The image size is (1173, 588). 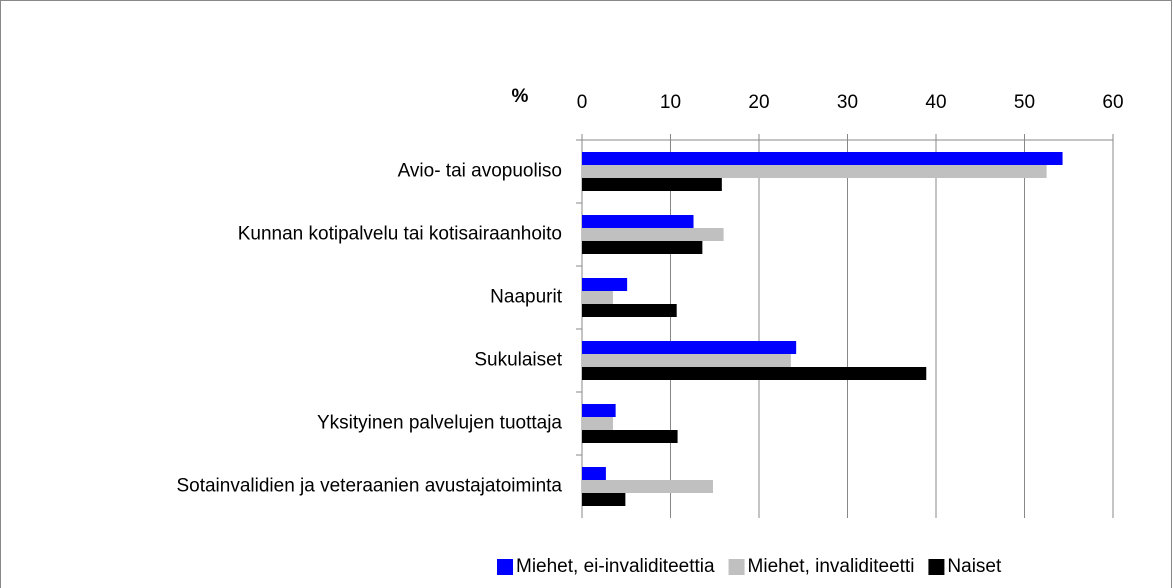 I want to click on y-tick-label: Kunnan kotipalvelu tai kotisairaanhoito, so click(x=400, y=234).